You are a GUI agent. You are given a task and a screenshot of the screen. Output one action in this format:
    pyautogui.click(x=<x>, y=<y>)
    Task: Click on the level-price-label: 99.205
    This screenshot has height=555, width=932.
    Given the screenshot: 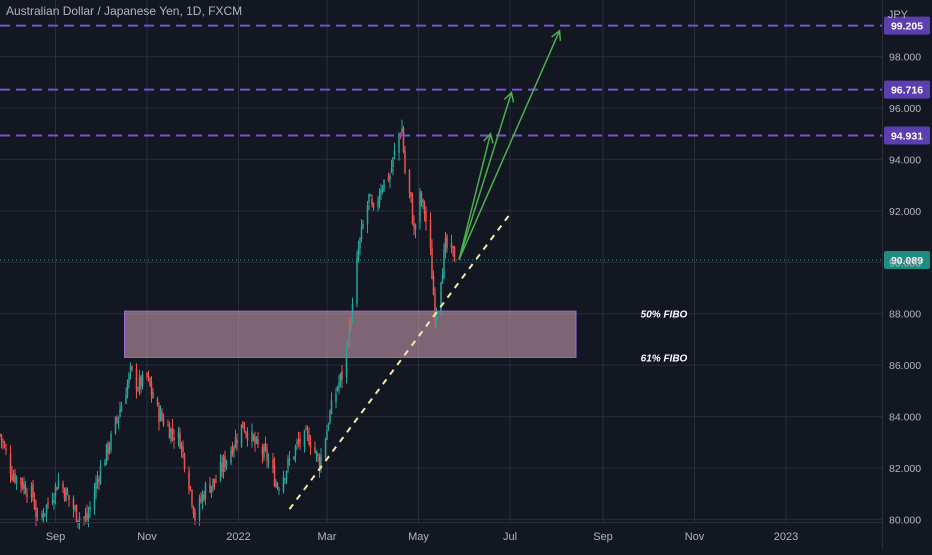 What is the action you would take?
    pyautogui.click(x=907, y=27)
    